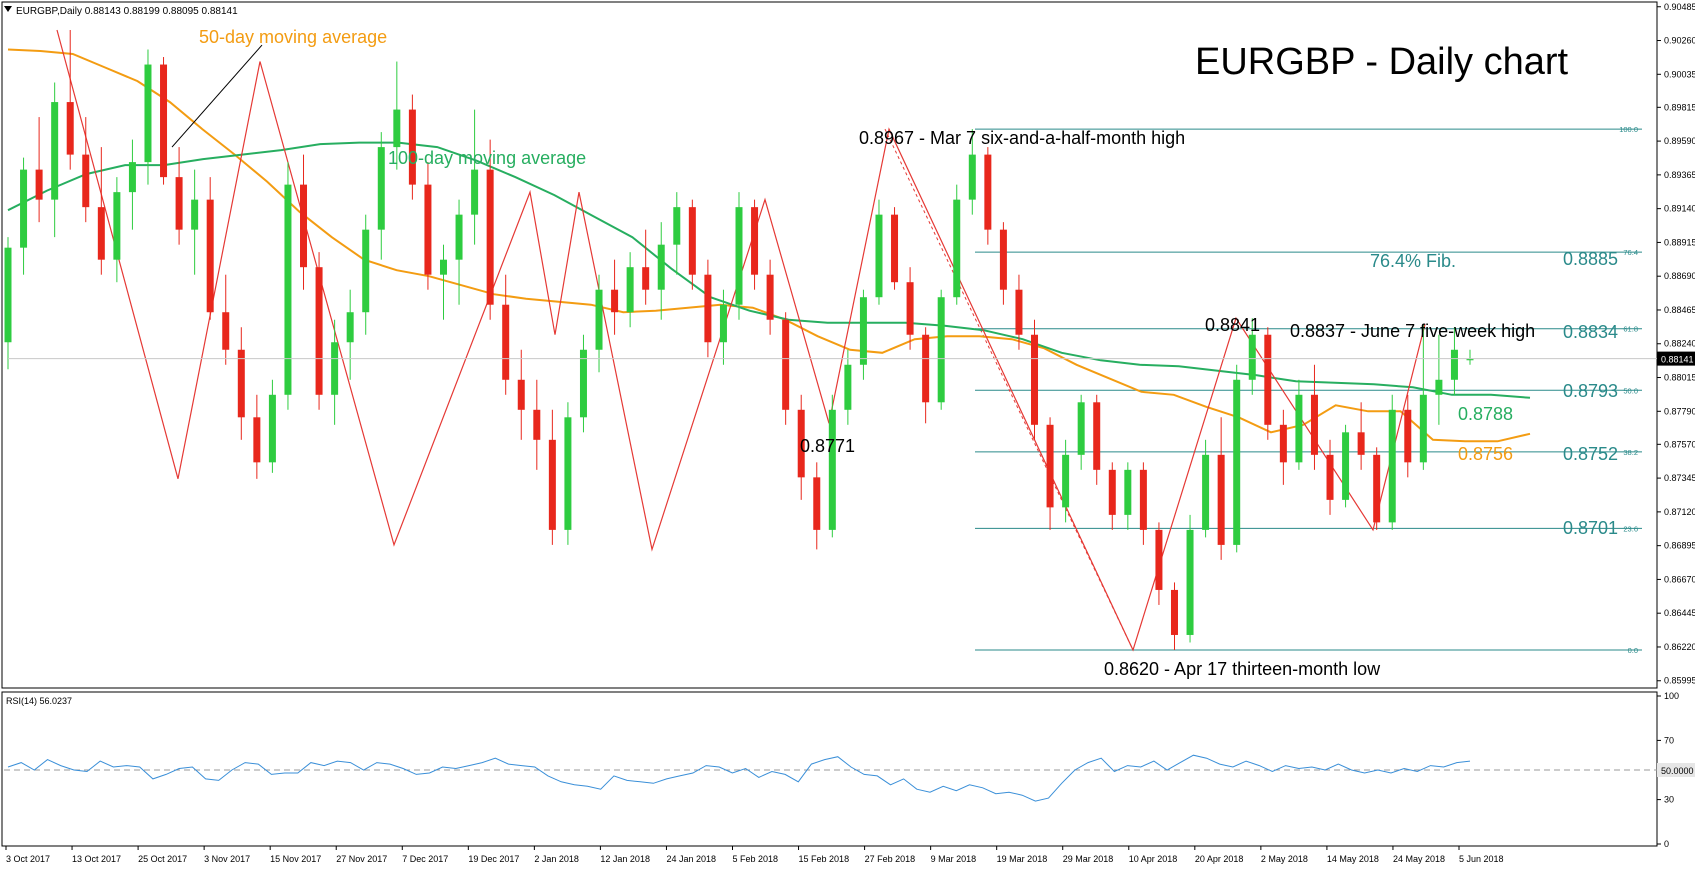 Image resolution: width=1695 pixels, height=873 pixels. What do you see at coordinates (227, 859) in the screenshot?
I see `date-tick-label: 3 Nov 2017` at bounding box center [227, 859].